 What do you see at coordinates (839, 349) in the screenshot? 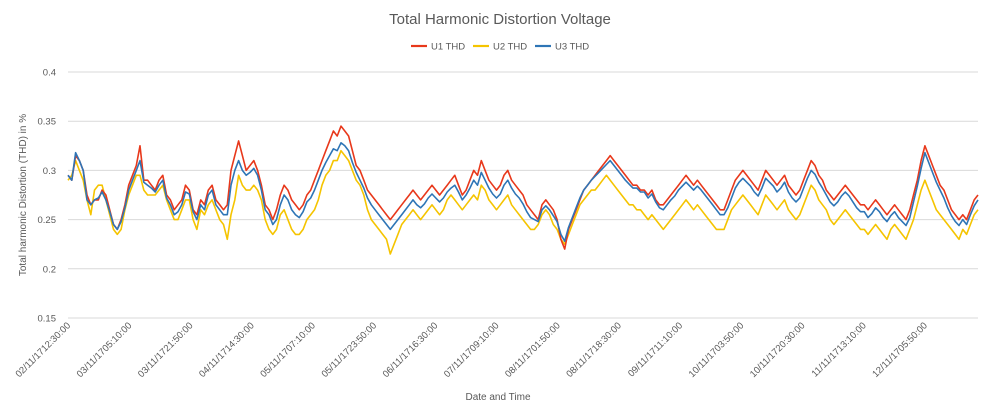
I see `x-tick-label: 11/11/1713:10:00` at bounding box center [839, 349].